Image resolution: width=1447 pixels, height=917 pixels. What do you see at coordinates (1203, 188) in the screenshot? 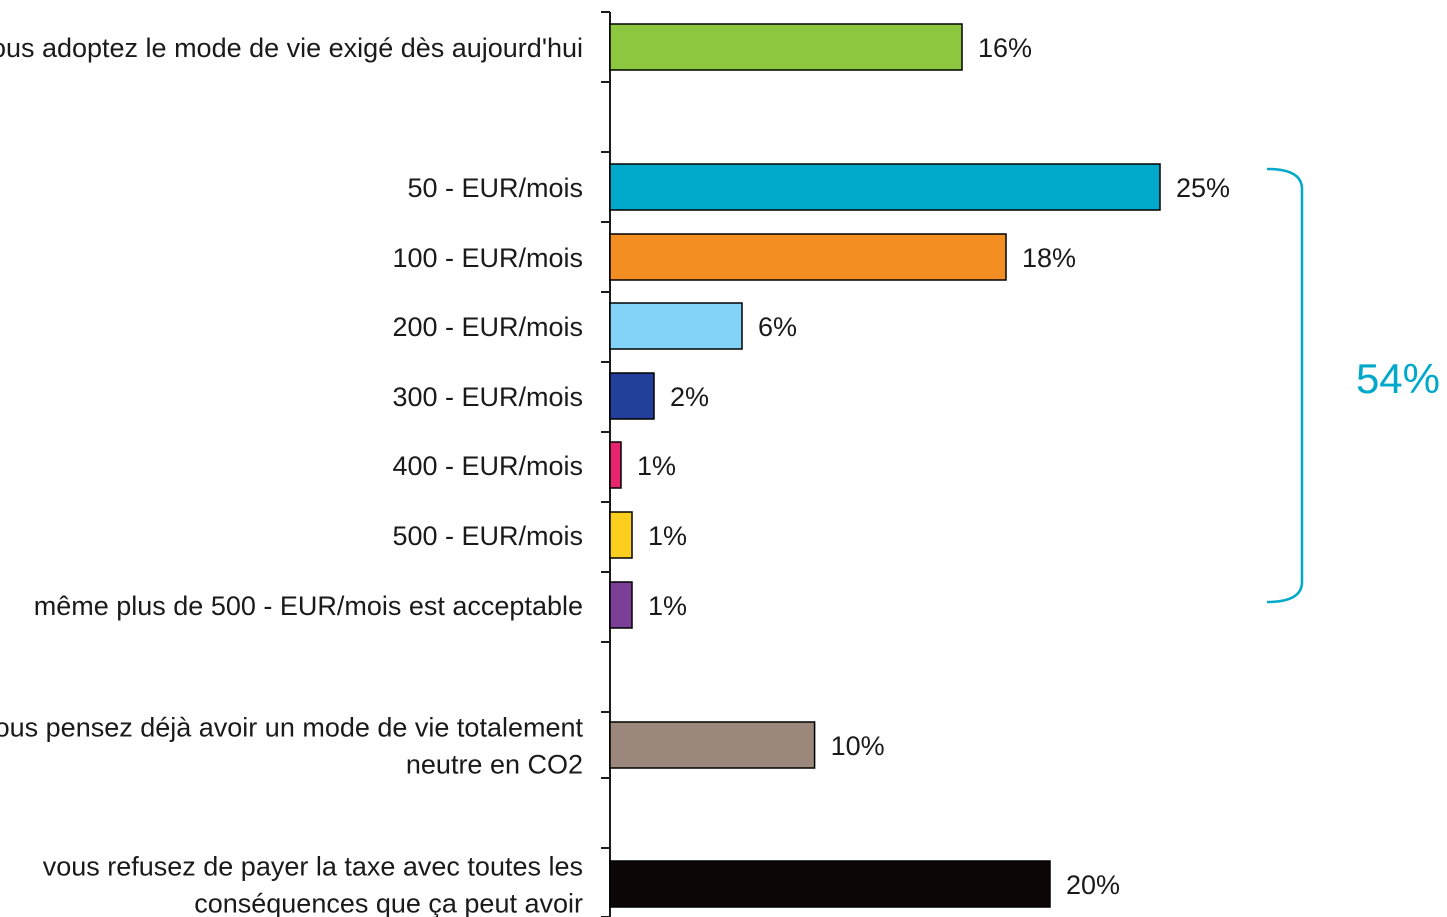
I see `value-label: 25%` at bounding box center [1203, 188].